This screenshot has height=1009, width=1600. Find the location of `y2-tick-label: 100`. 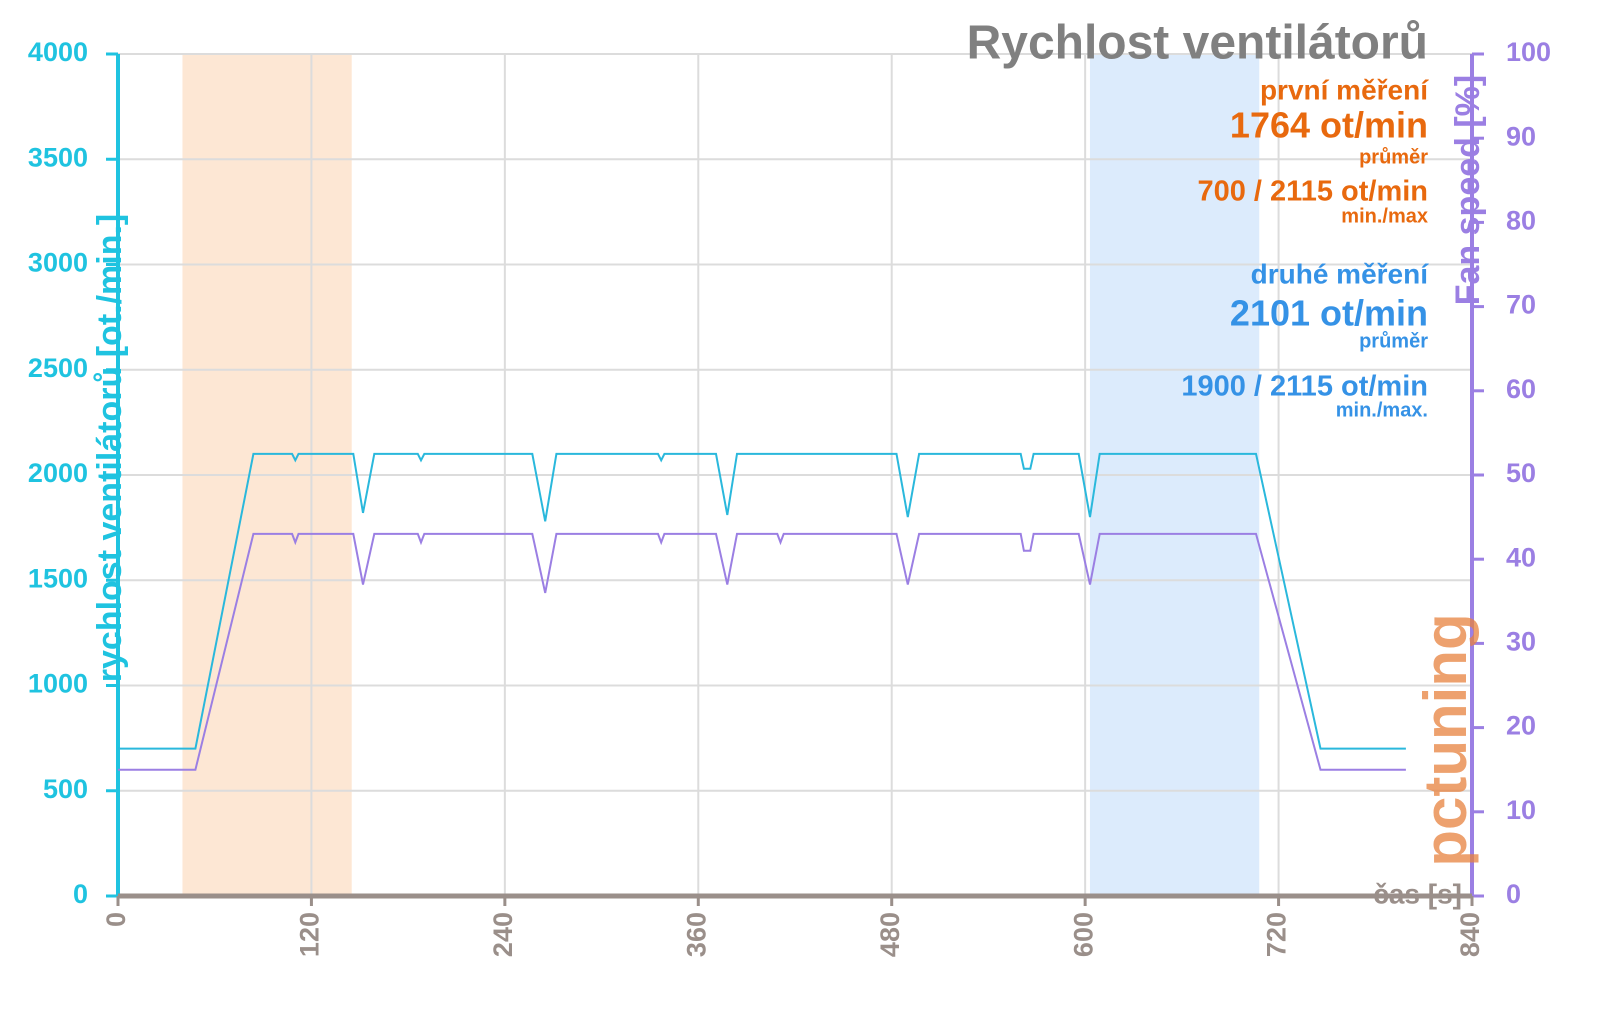

y2-tick-label: 100 is located at coordinates (1528, 52).